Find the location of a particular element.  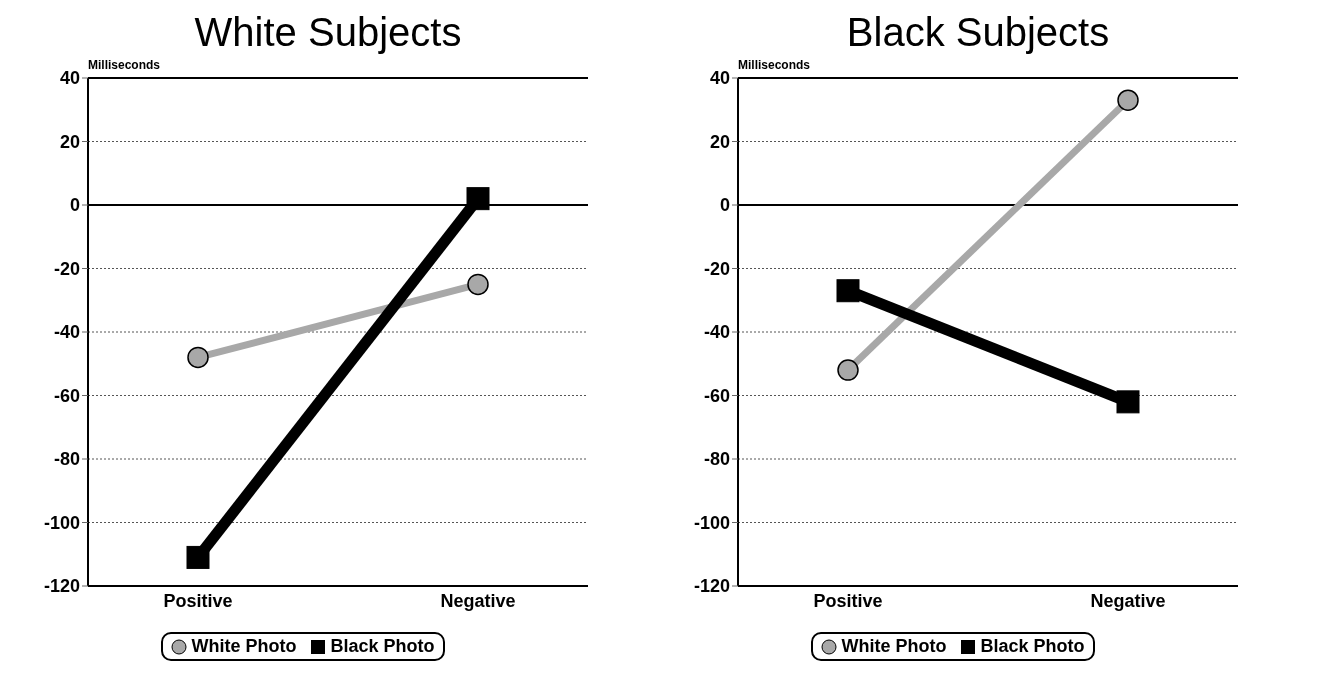

chart-title: White Subjects is located at coordinates (328, 32).